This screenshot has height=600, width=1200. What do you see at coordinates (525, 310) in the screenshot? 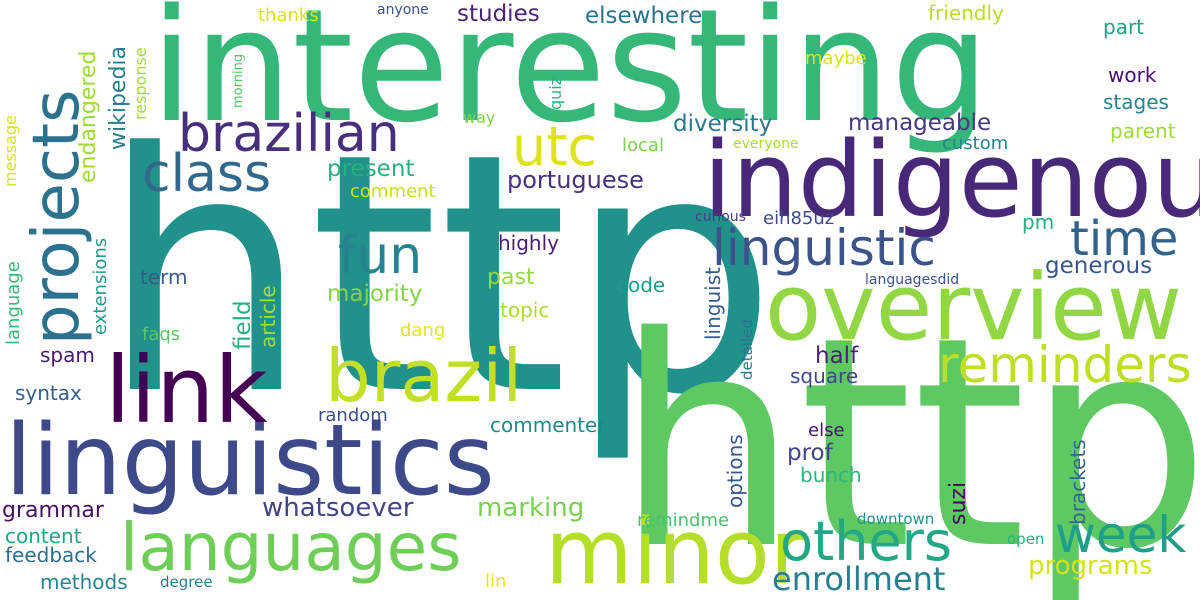
I see `word-topic: topic` at bounding box center [525, 310].